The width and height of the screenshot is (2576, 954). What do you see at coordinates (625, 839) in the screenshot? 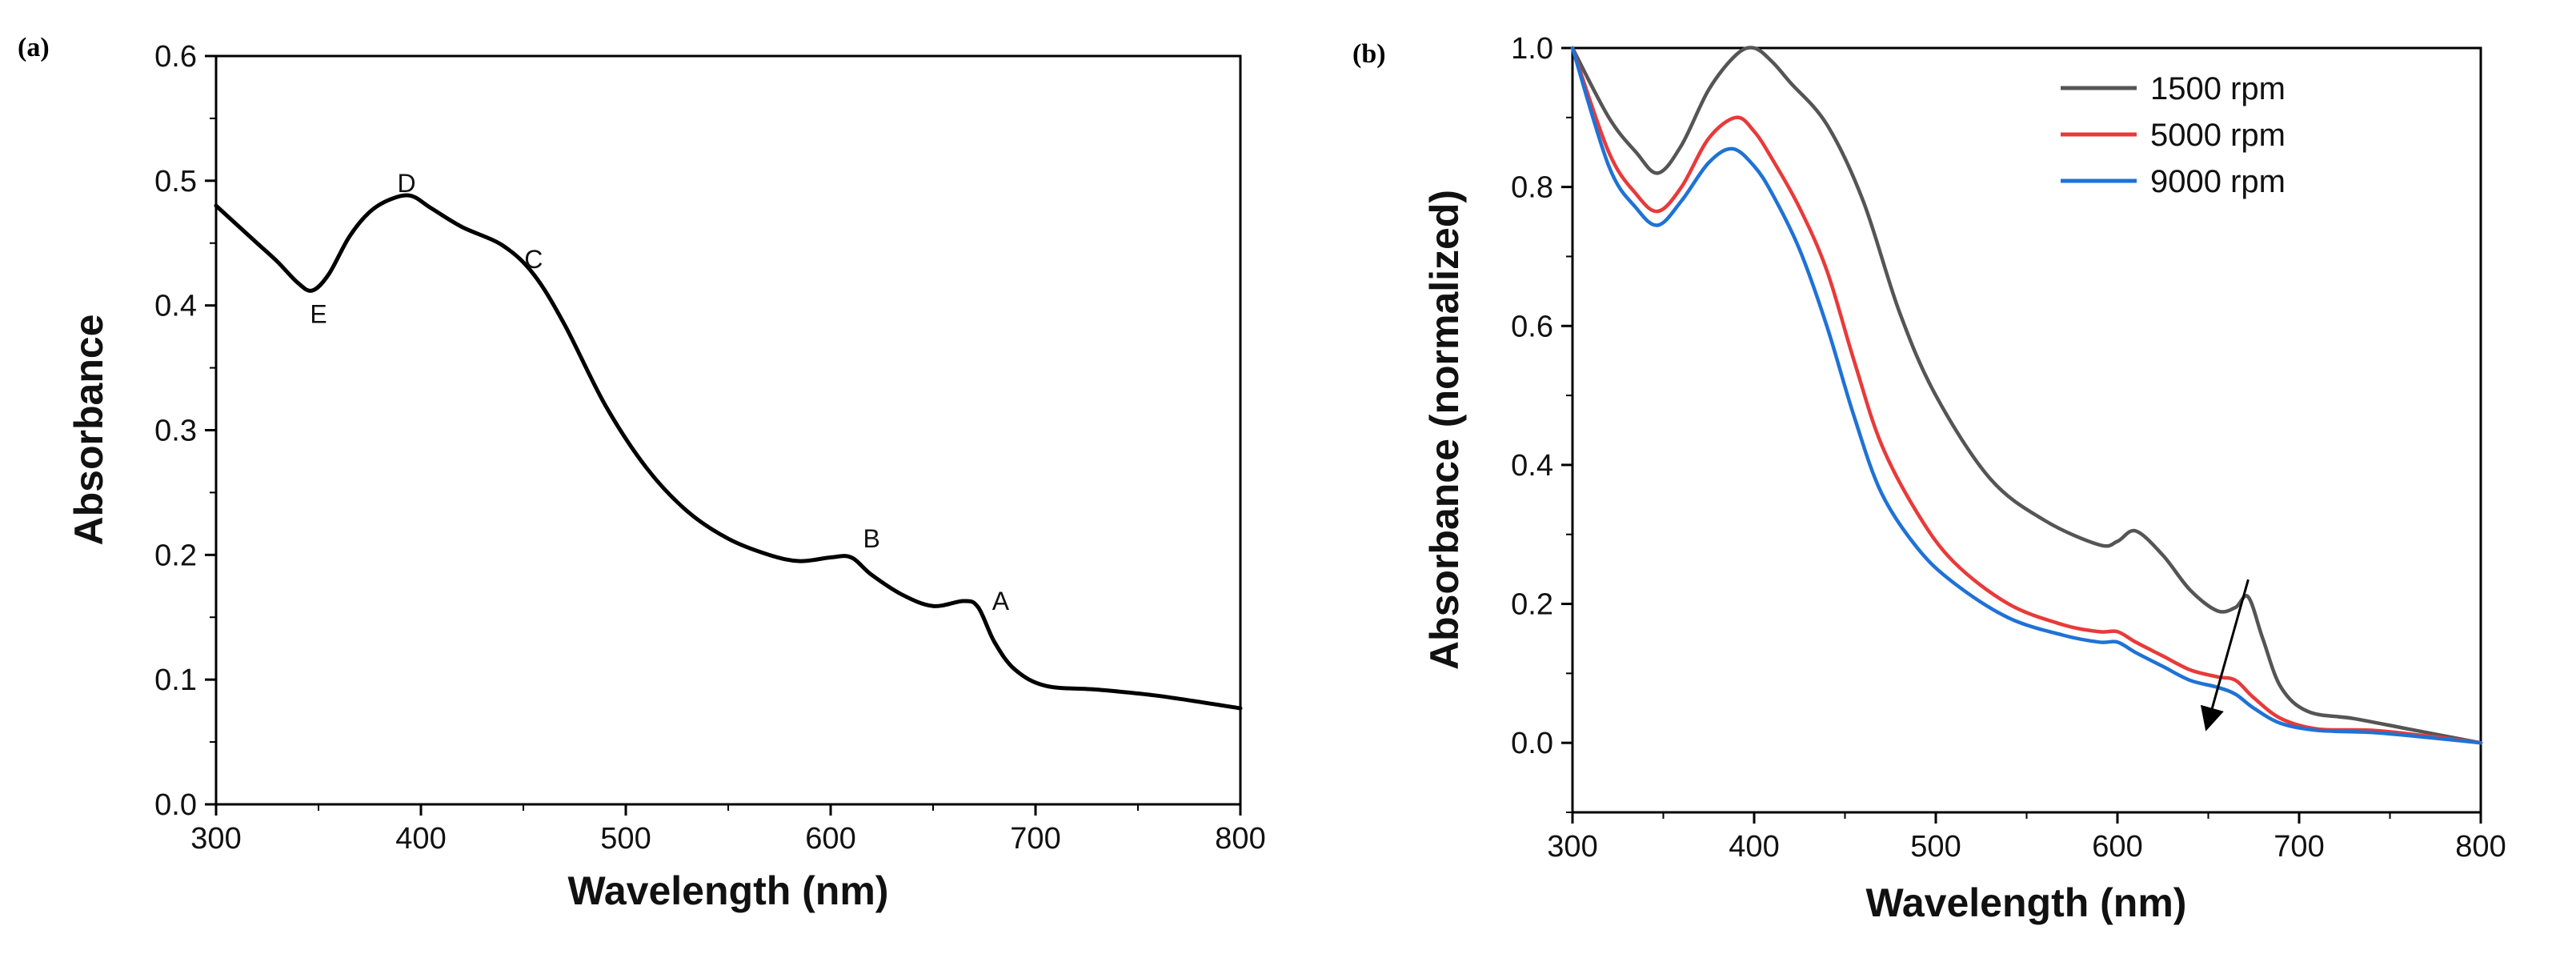
I see `x-tick-label-a: 500` at bounding box center [625, 839].